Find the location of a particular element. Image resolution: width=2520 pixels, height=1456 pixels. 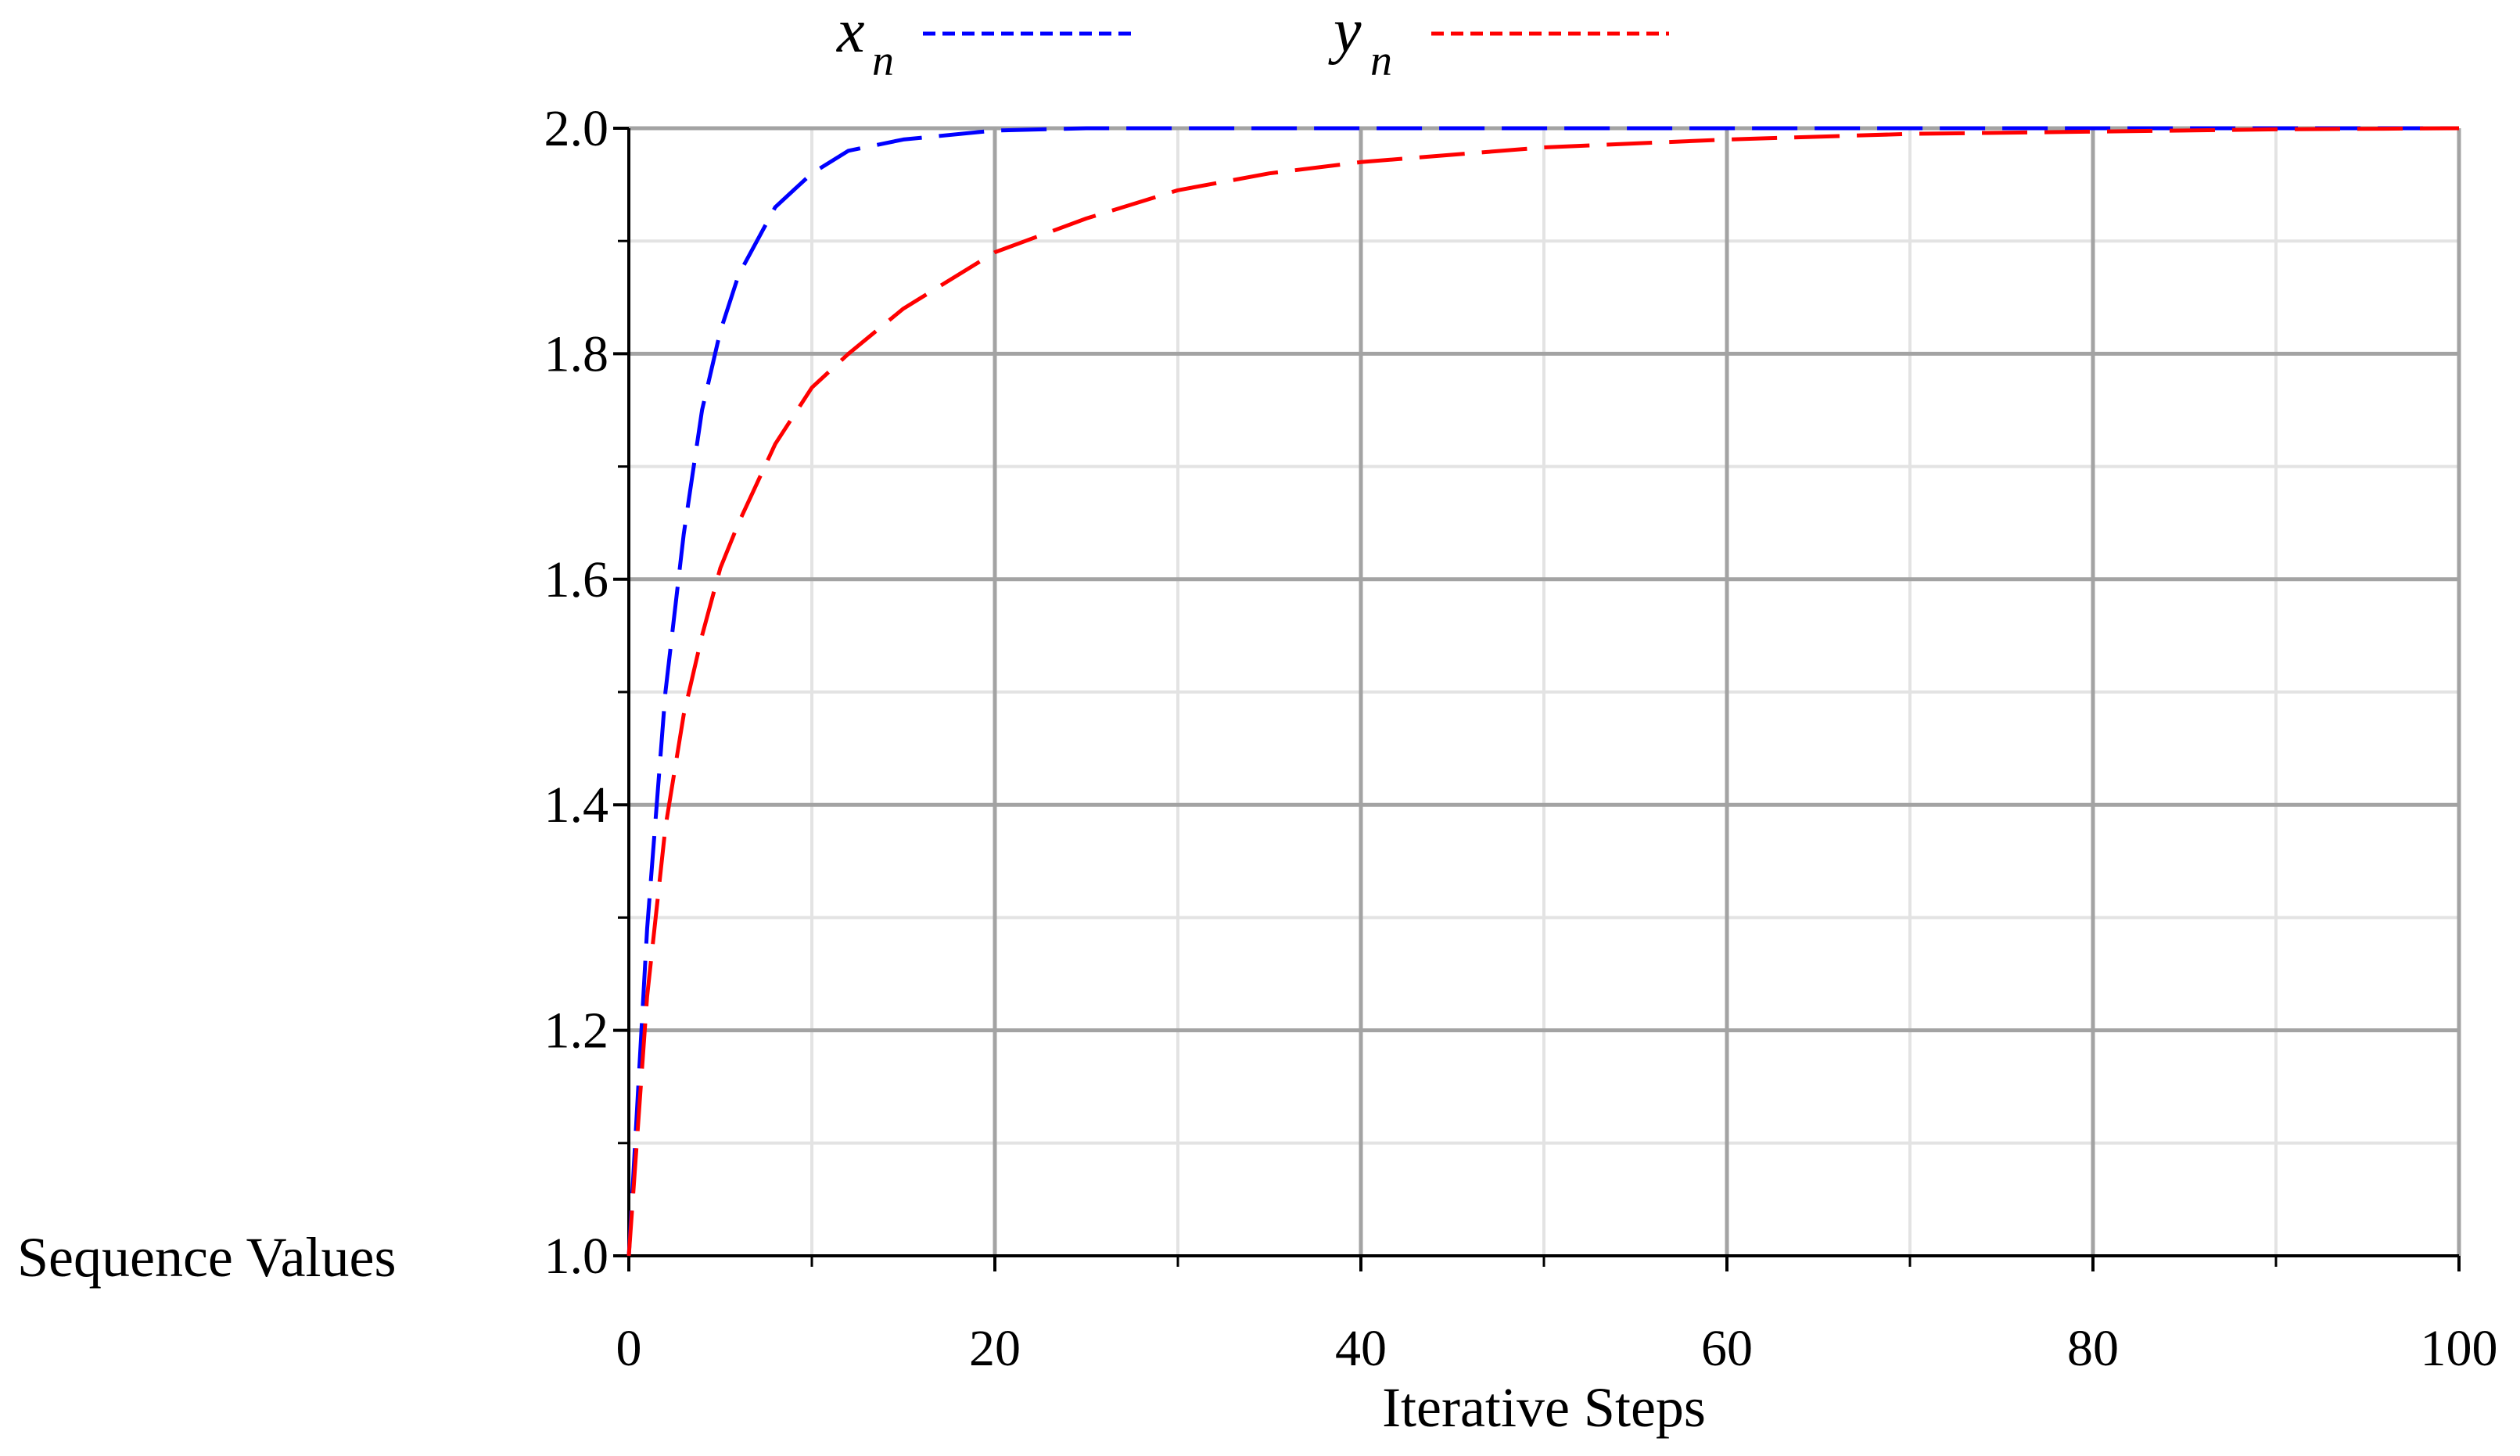

x-axis-title: Iterative Steps is located at coordinates (1544, 1407).